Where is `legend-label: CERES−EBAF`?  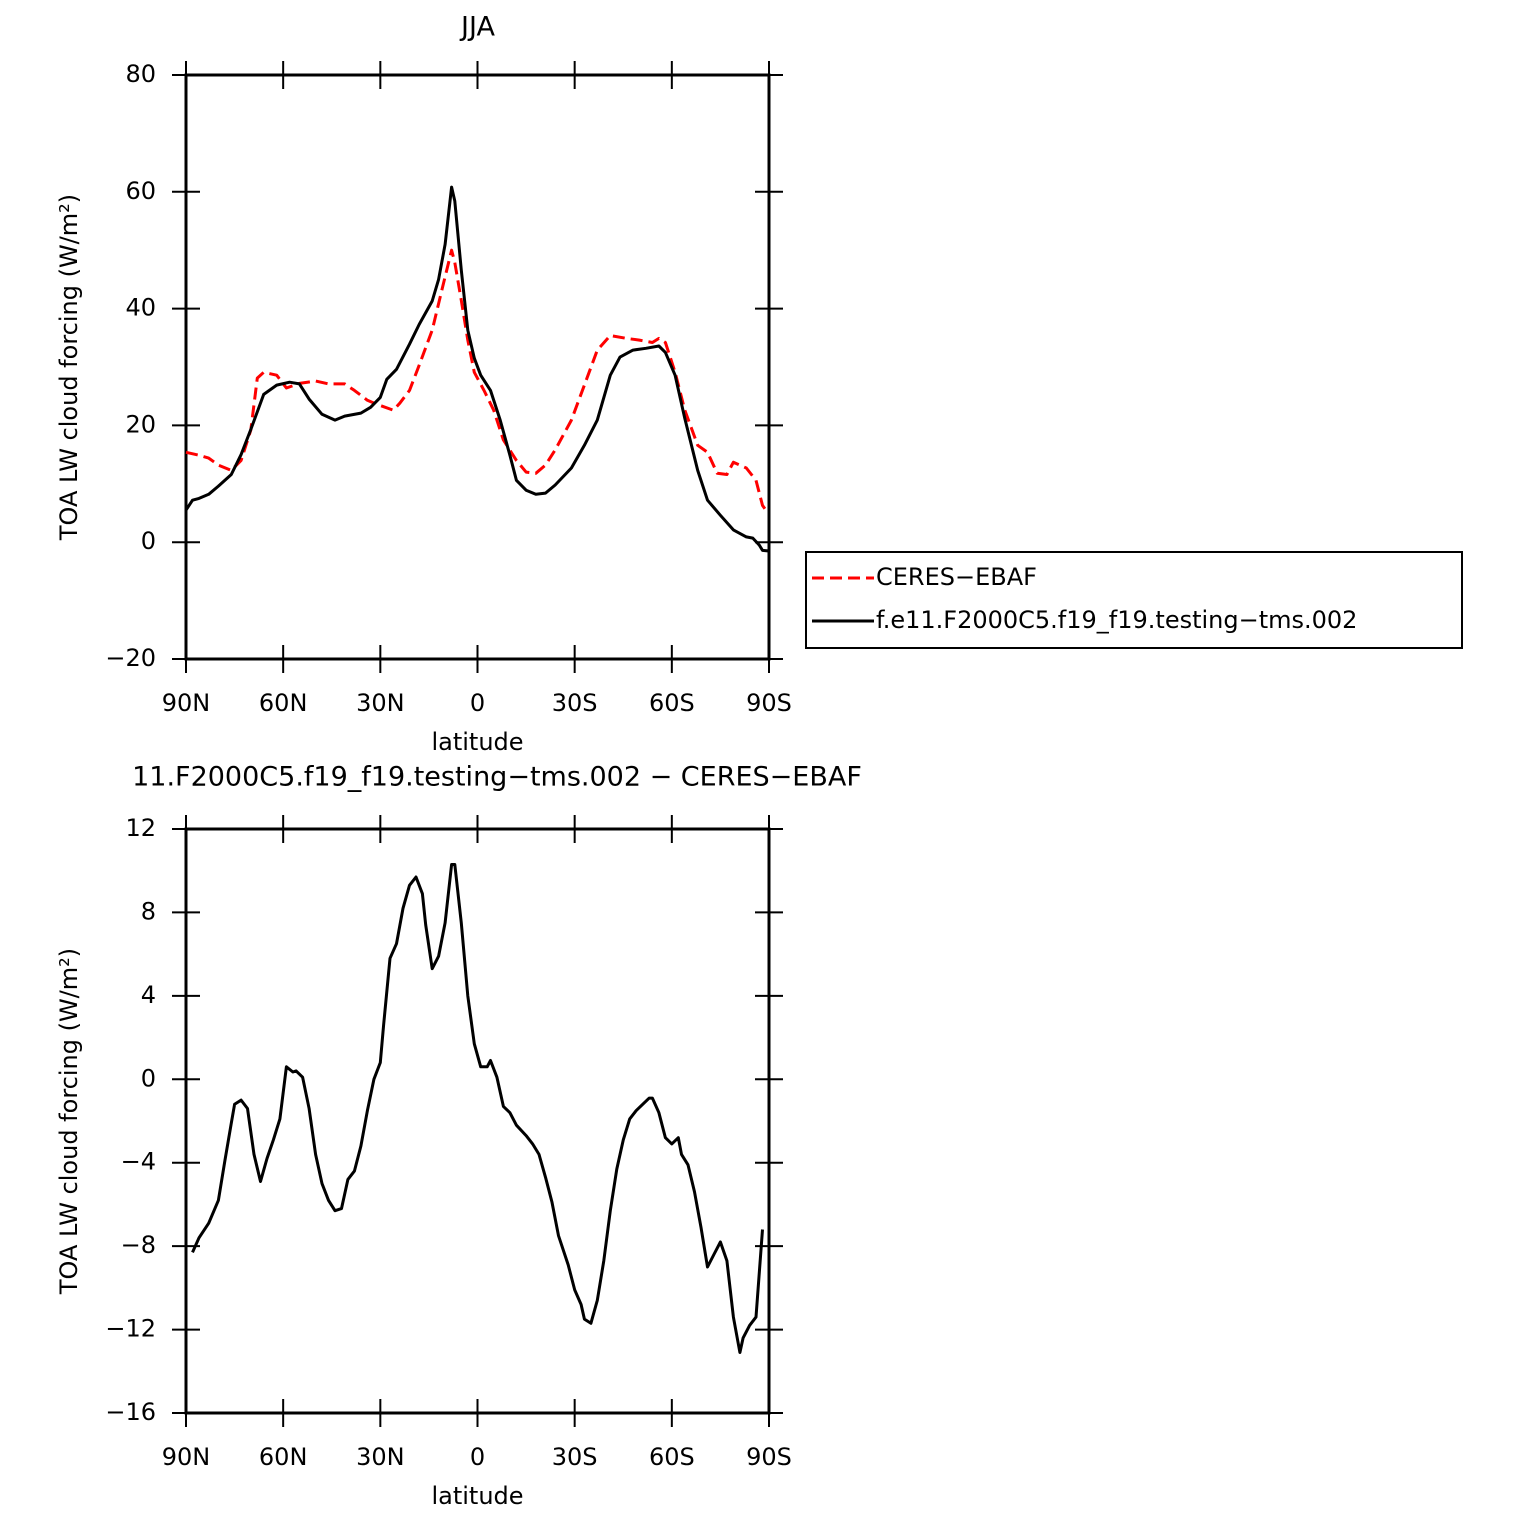
legend-label: CERES−EBAF is located at coordinates (956, 577).